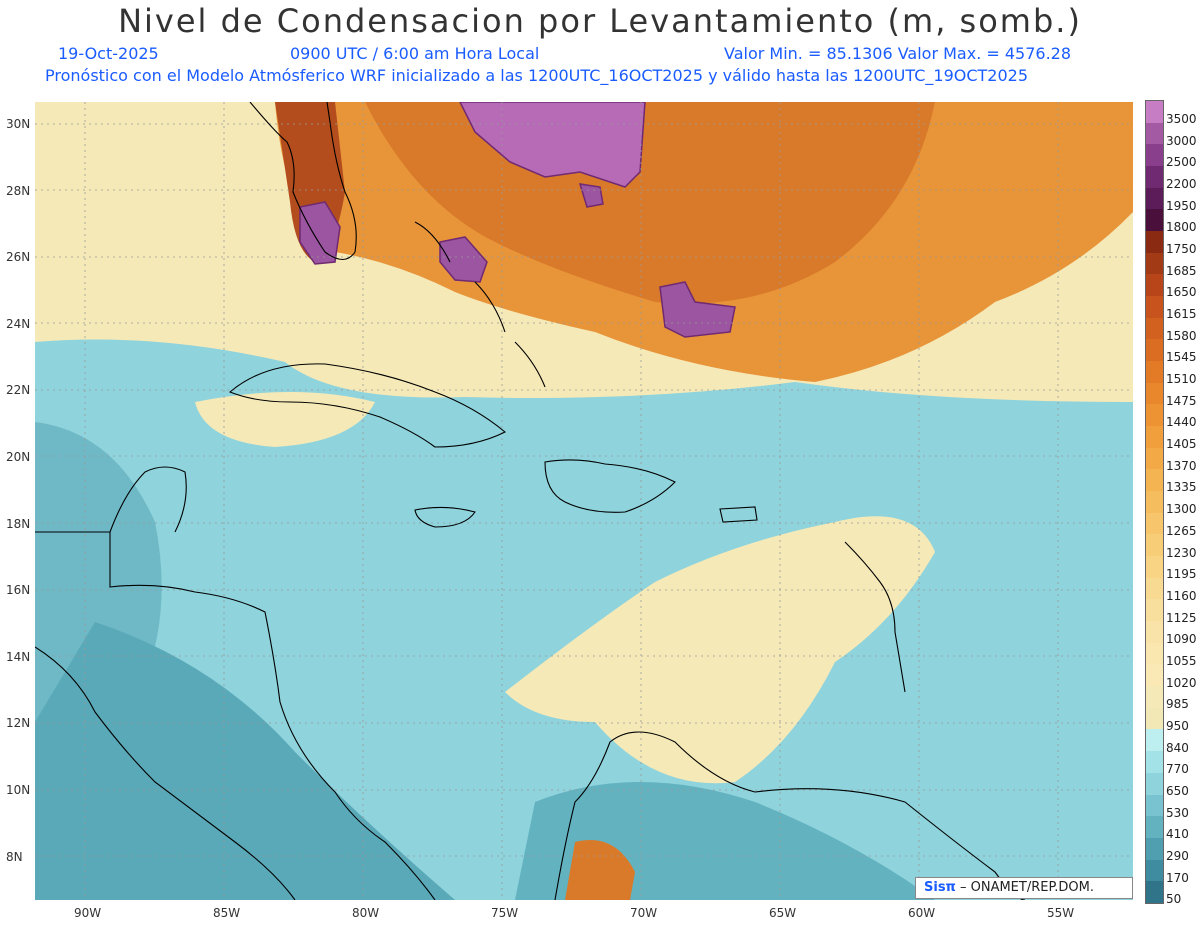 The image size is (1200, 927). I want to click on longitude-label: 65W, so click(783, 913).